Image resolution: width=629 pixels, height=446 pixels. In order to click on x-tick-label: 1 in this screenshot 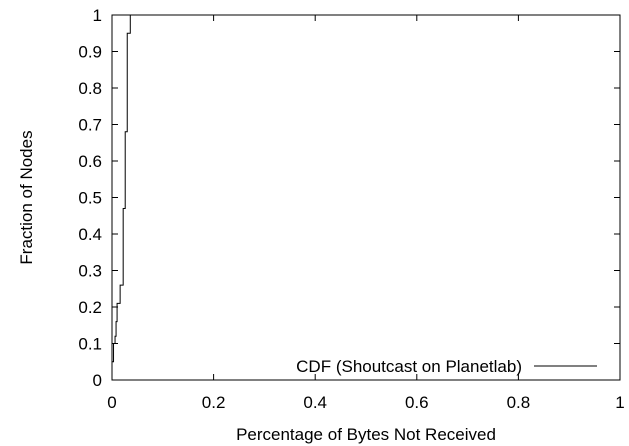, I will do `click(619, 402)`.